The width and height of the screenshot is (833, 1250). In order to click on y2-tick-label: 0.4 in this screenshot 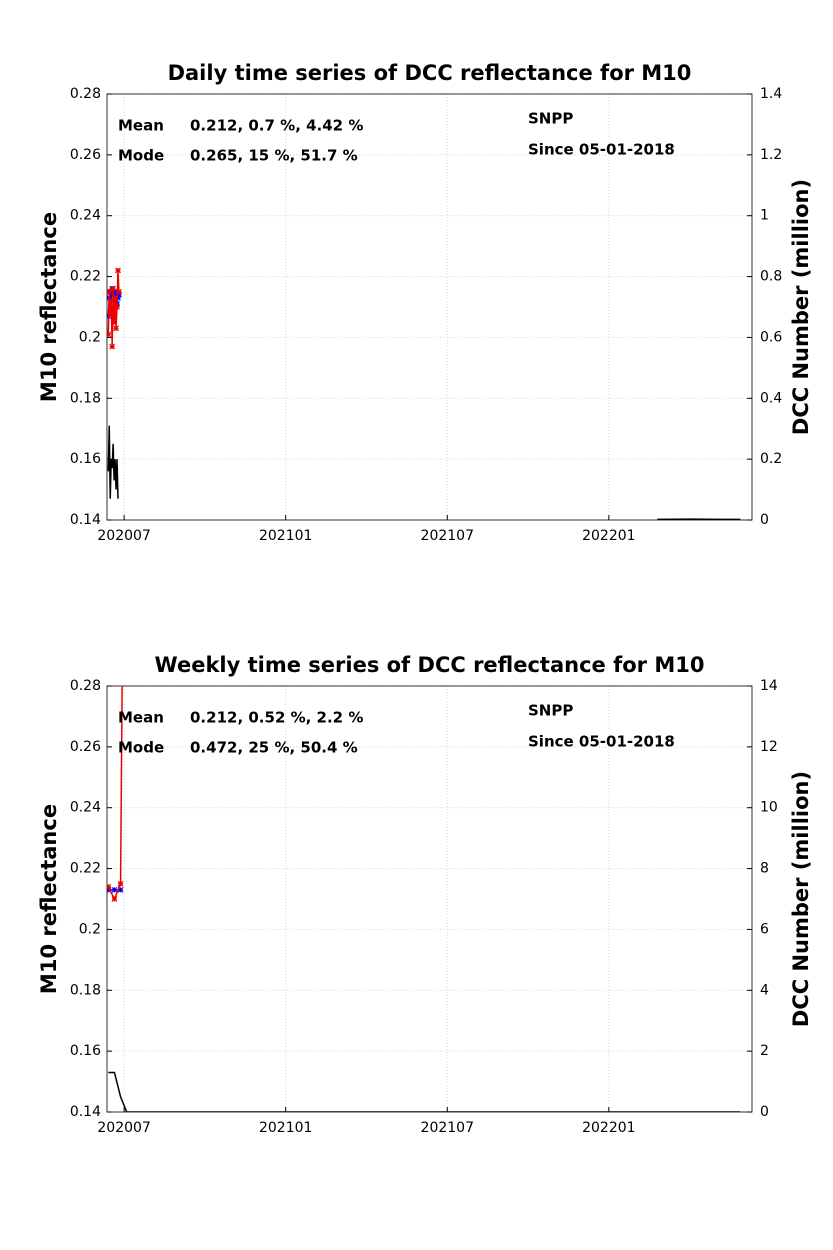, I will do `click(771, 398)`.